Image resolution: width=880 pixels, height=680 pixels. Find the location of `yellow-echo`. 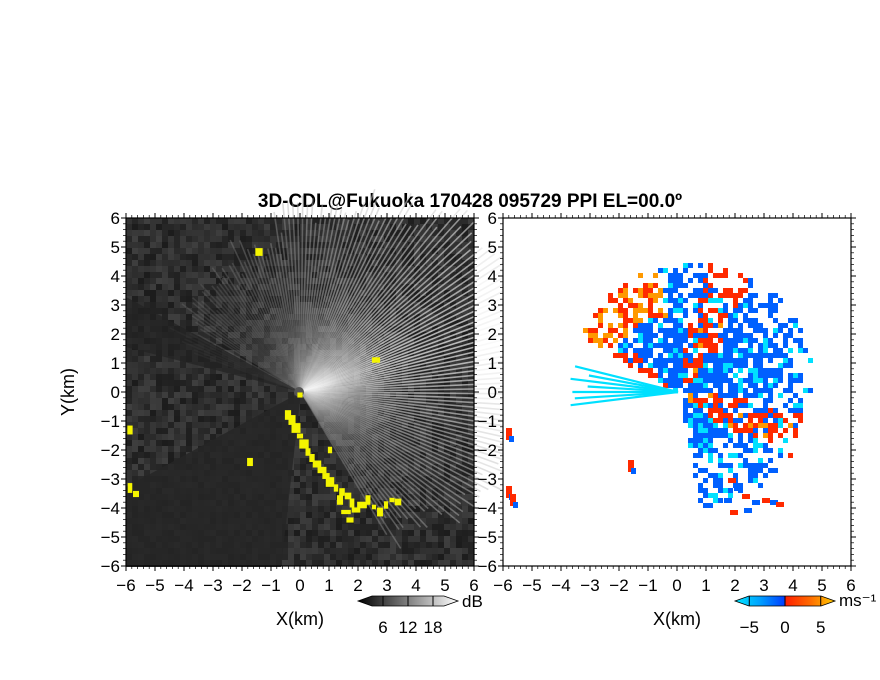

yellow-echo is located at coordinates (342, 492).